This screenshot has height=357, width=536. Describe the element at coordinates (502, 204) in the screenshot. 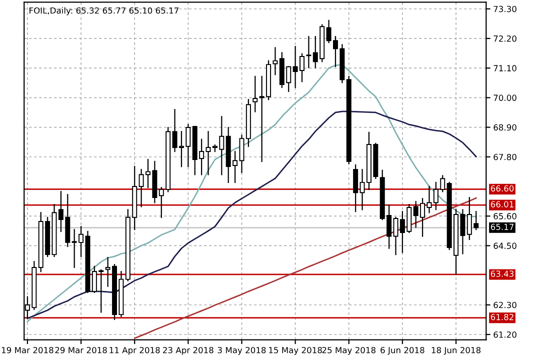

I see `ref-line-label: 66.01` at that location.